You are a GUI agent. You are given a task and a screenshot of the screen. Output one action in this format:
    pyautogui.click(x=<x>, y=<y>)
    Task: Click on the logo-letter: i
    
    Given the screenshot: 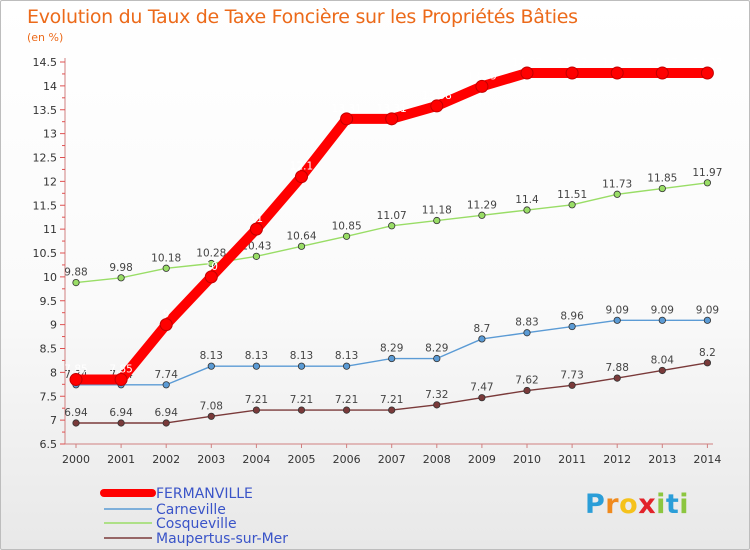 What is the action you would take?
    pyautogui.click(x=661, y=504)
    